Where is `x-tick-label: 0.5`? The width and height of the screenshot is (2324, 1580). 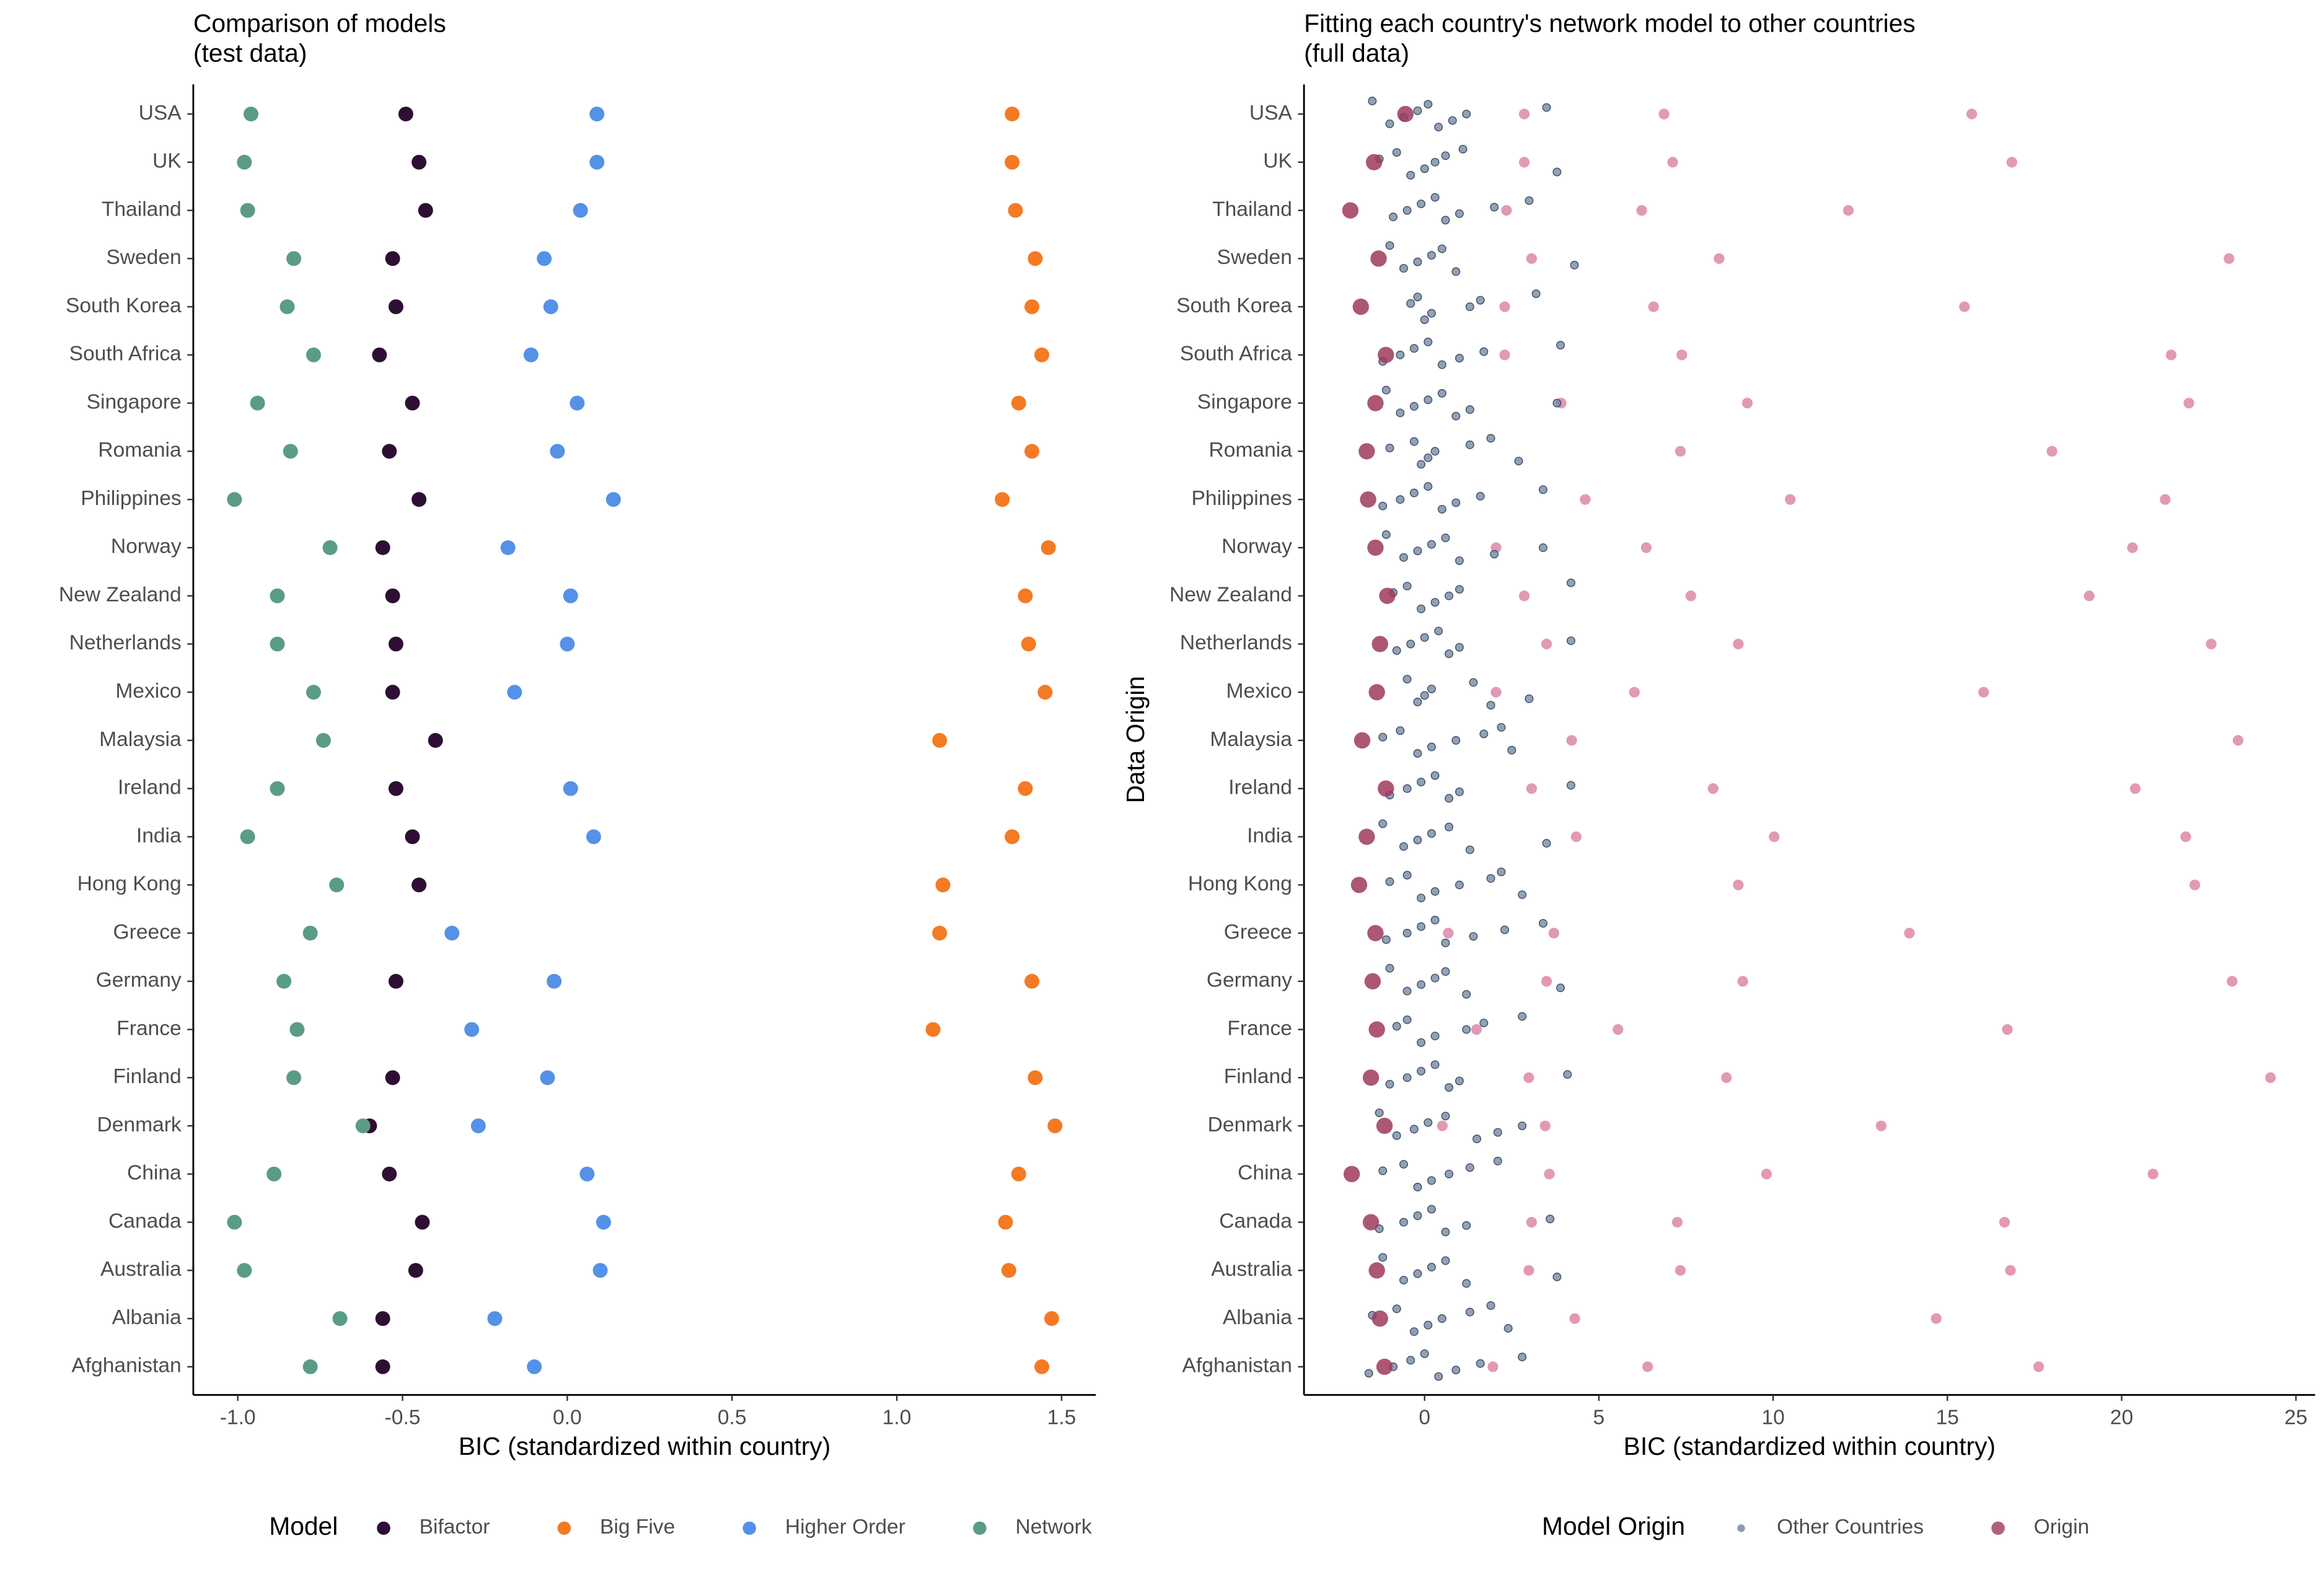
x-tick-label: 0.5 is located at coordinates (732, 1417).